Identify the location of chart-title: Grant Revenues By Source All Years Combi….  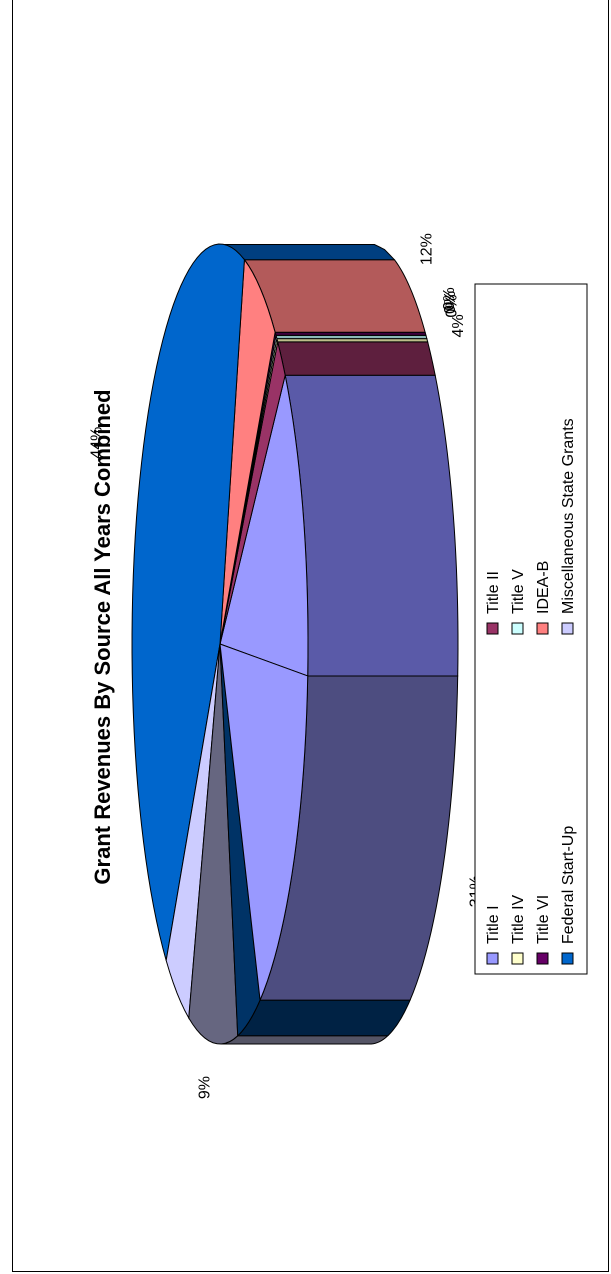
(102, 636).